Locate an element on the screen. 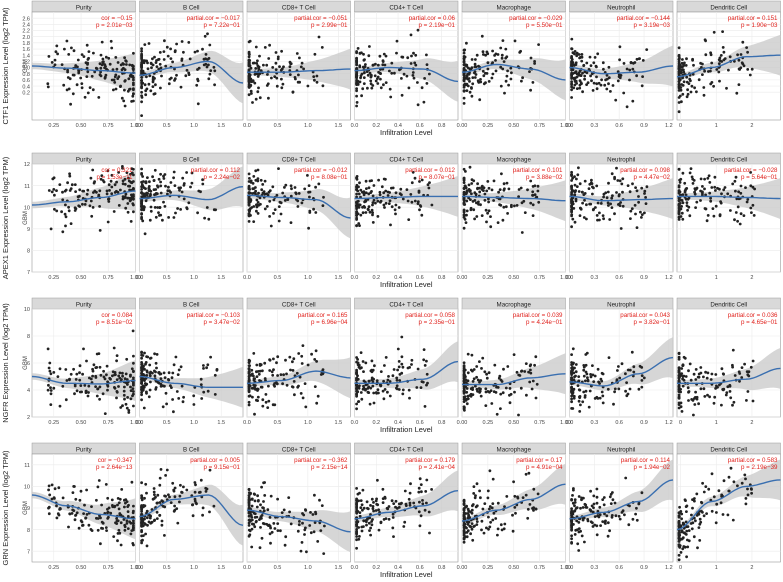 The height and width of the screenshot is (582, 783). y-tick-label: 6 is located at coordinates (28, 364).